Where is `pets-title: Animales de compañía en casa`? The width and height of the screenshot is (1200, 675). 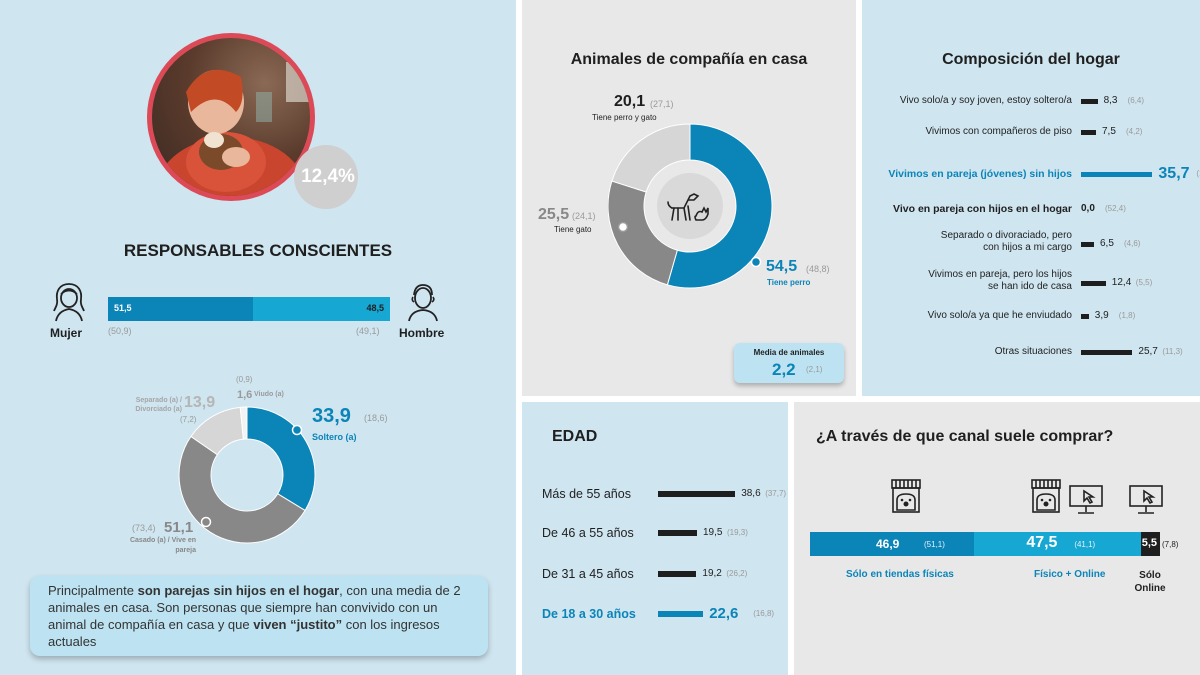 pets-title: Animales de compañía en casa is located at coordinates (689, 59).